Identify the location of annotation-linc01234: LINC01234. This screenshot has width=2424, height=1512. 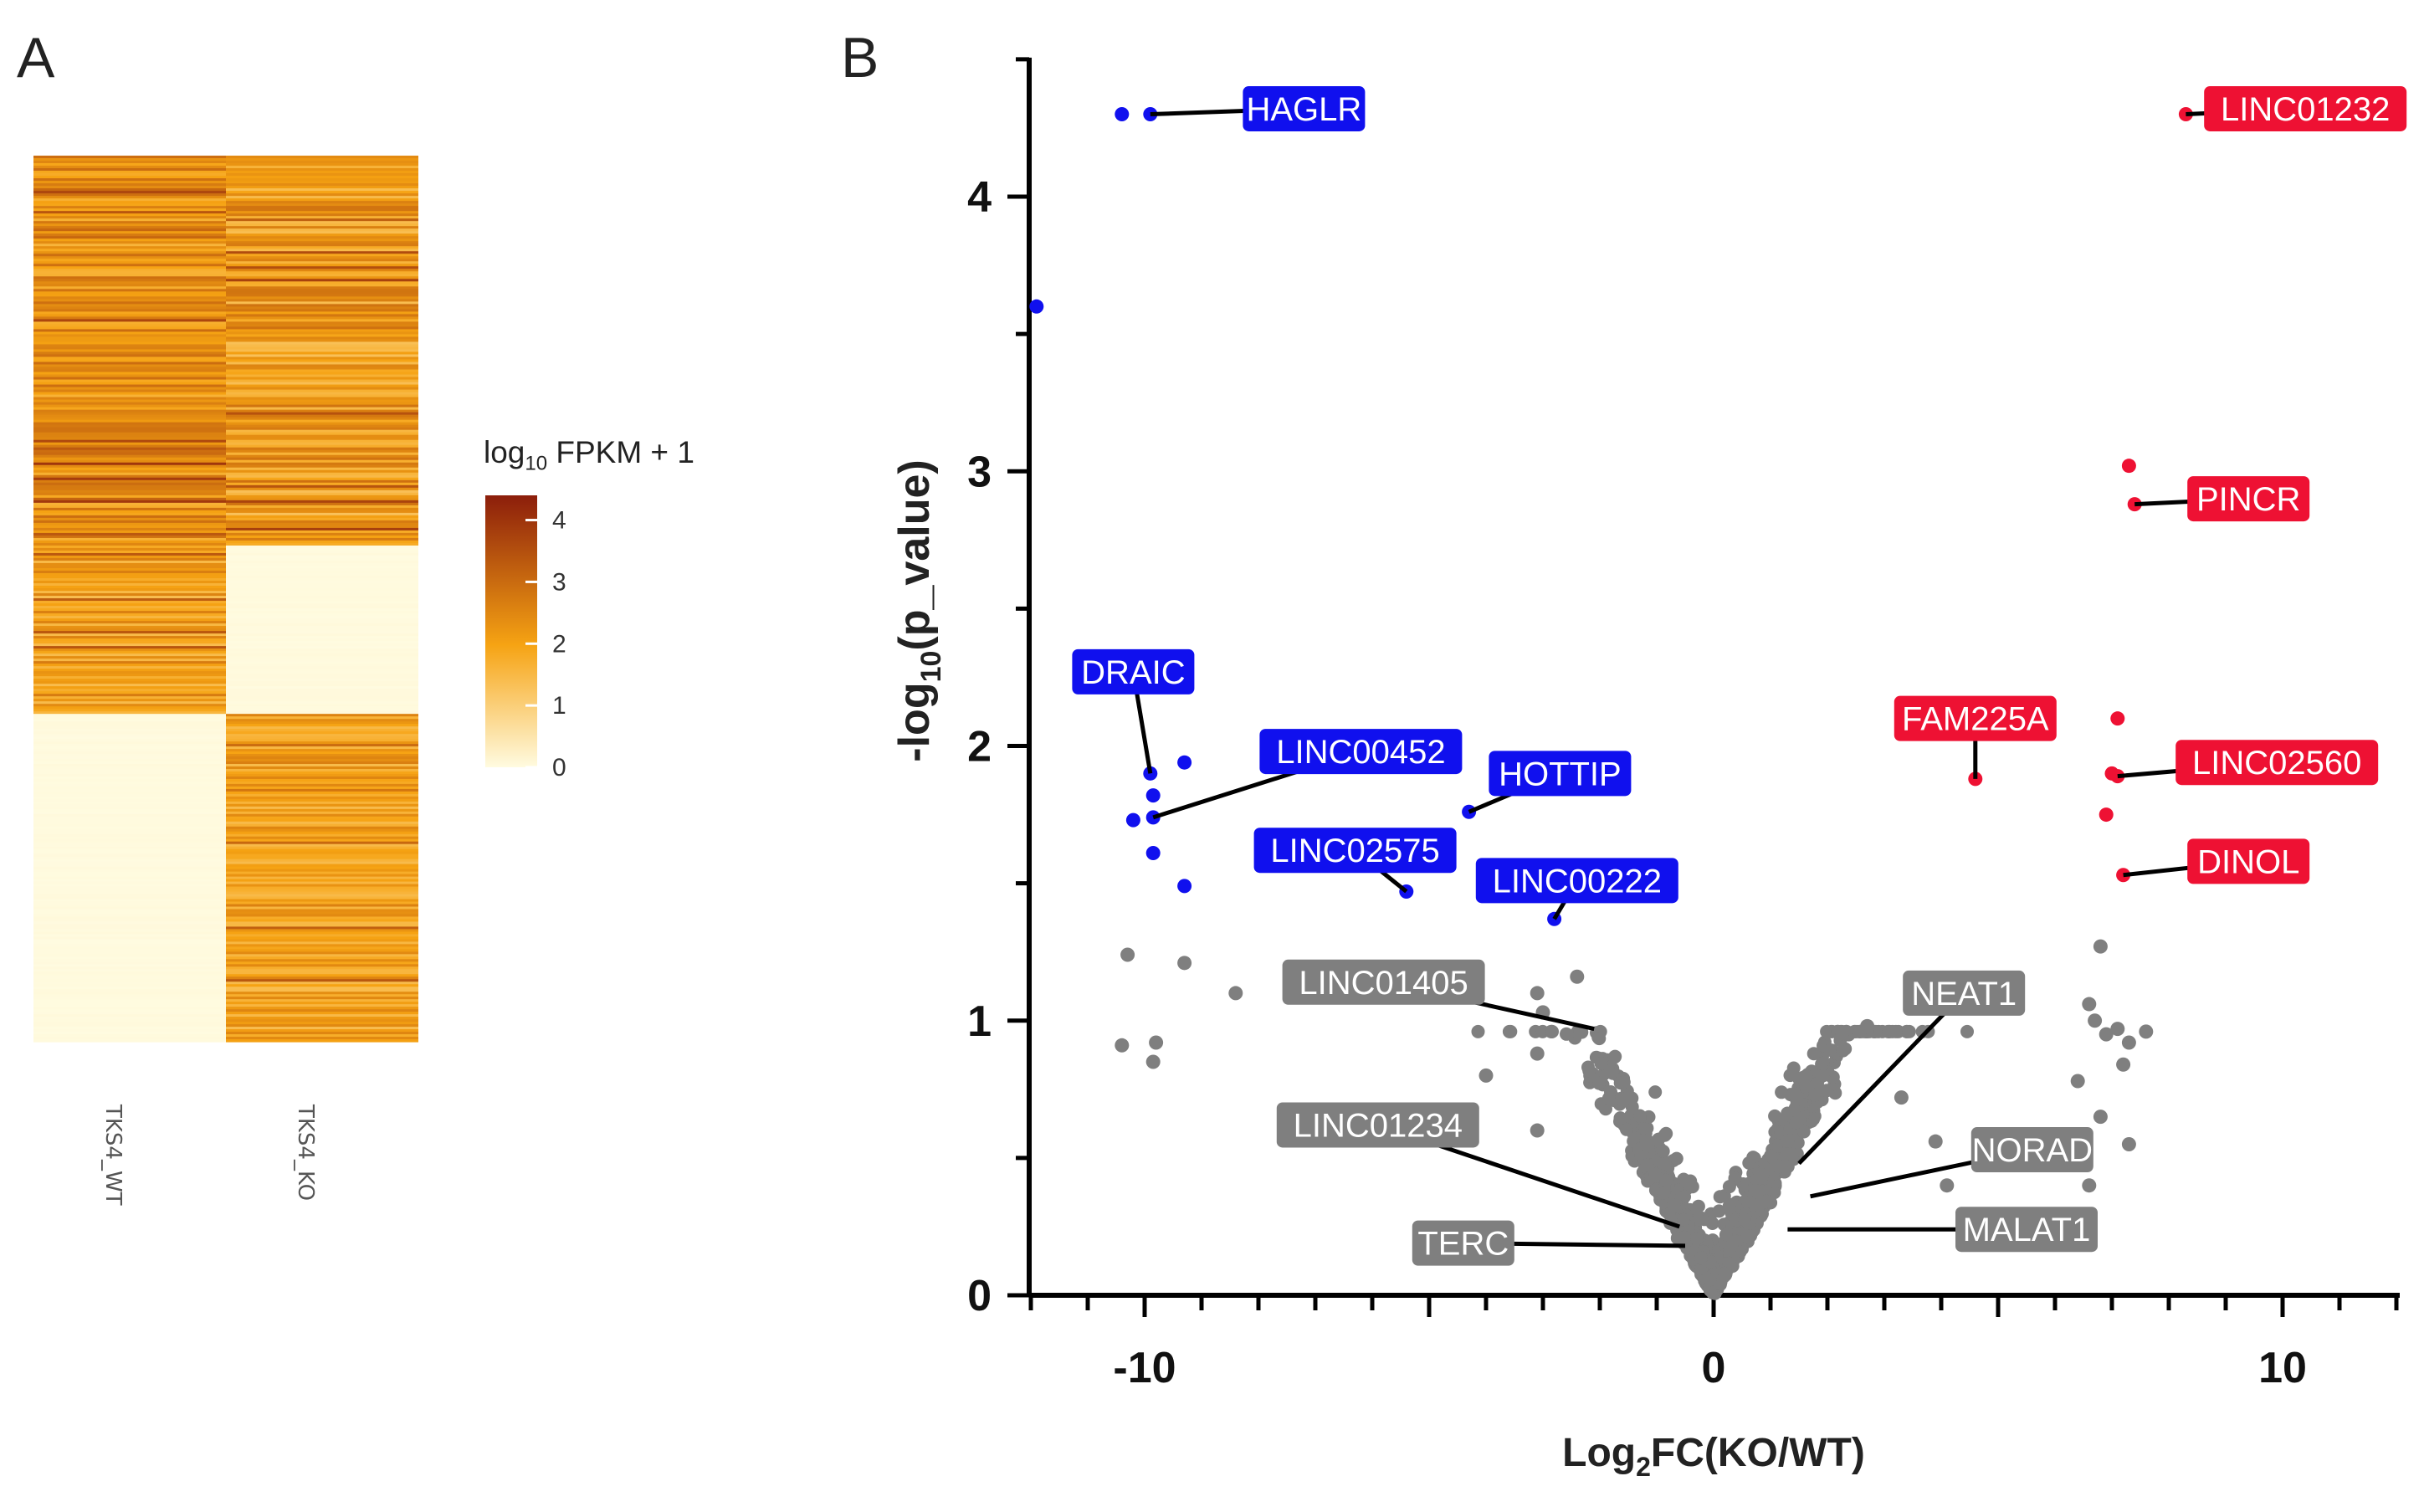
(1377, 1125).